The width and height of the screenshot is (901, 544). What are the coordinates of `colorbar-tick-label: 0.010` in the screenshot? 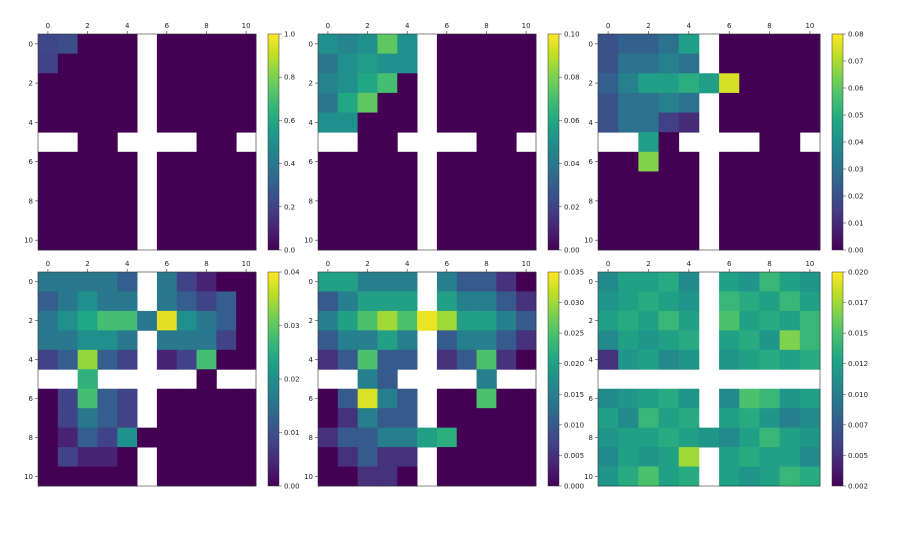 It's located at (574, 425).